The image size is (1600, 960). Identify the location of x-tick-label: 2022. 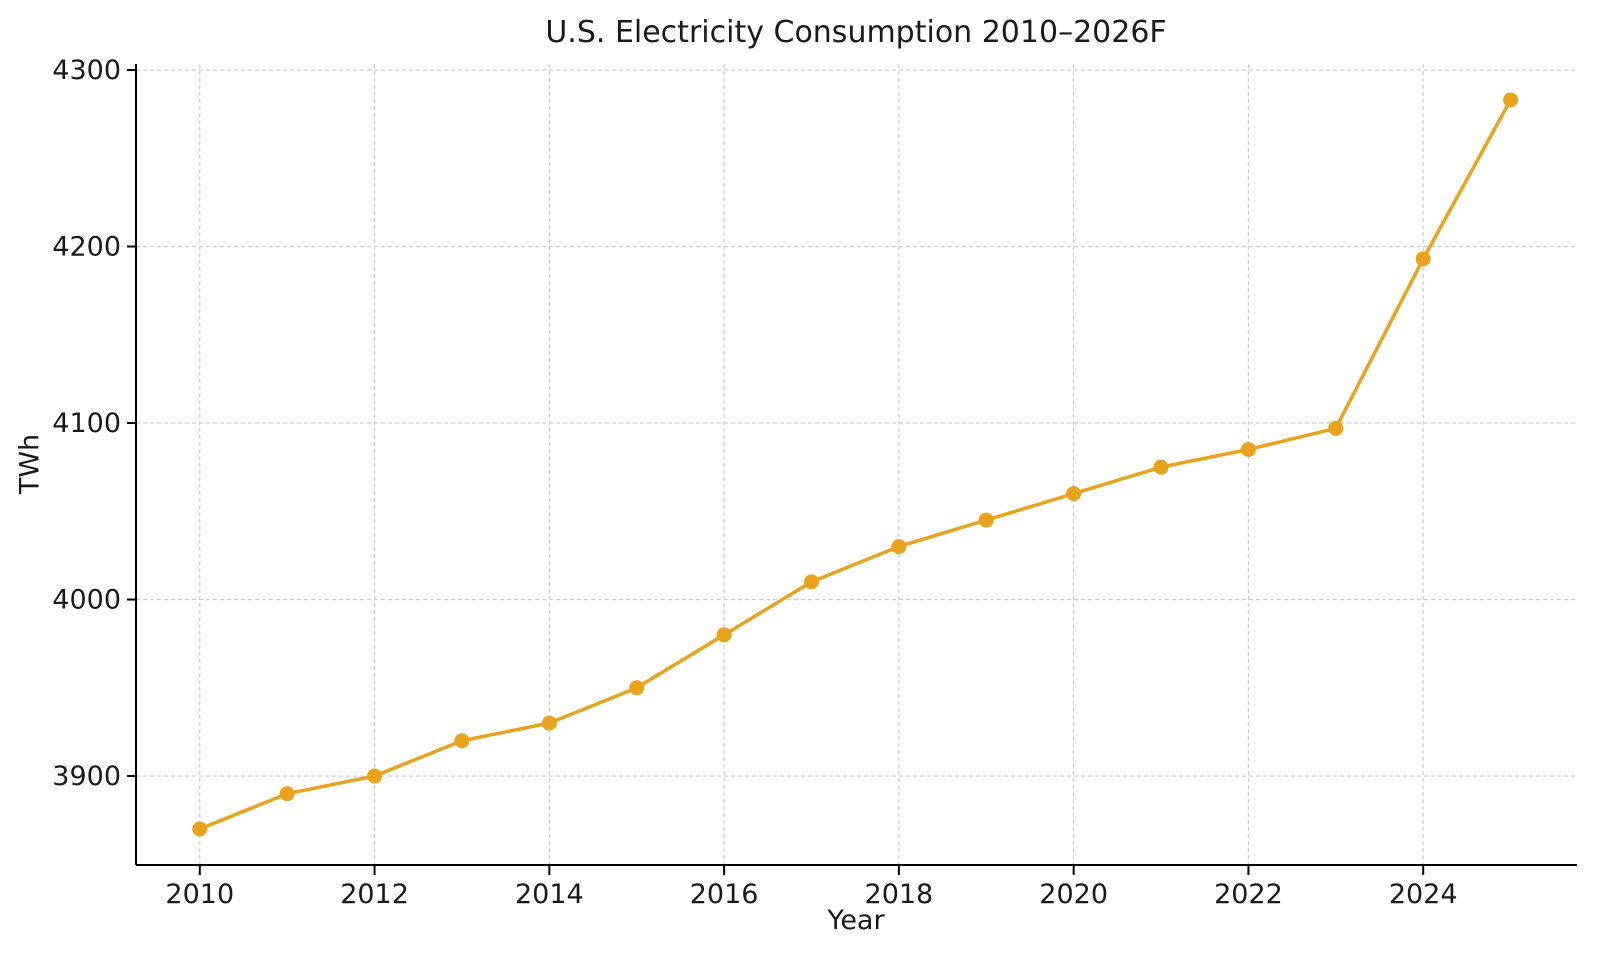
(1248, 894).